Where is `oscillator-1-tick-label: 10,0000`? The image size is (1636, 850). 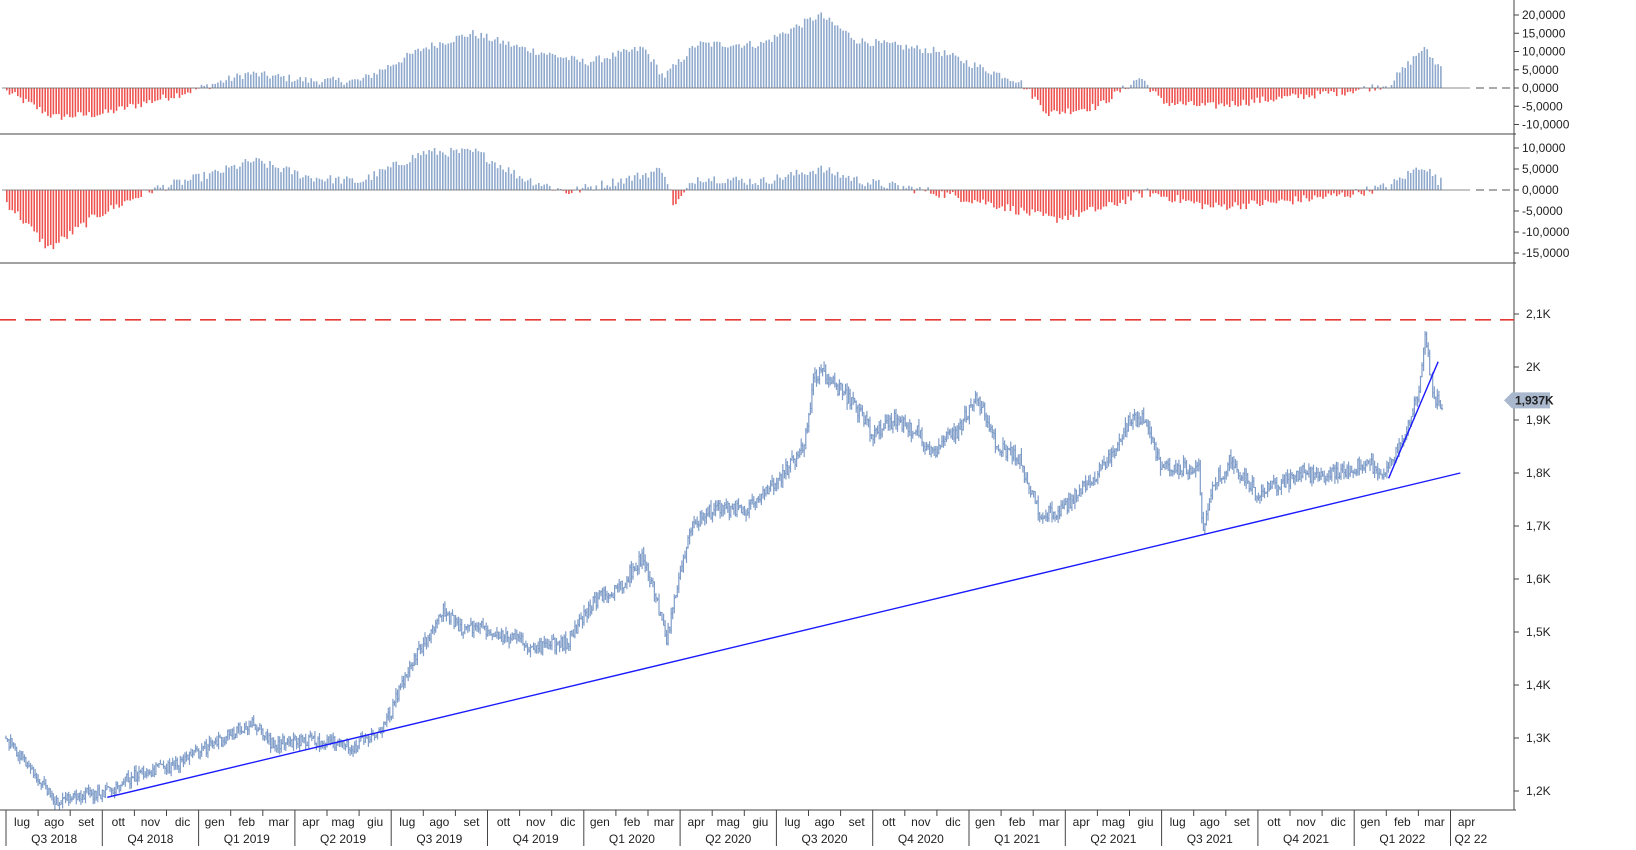
oscillator-1-tick-label: 10,0000 is located at coordinates (1544, 52).